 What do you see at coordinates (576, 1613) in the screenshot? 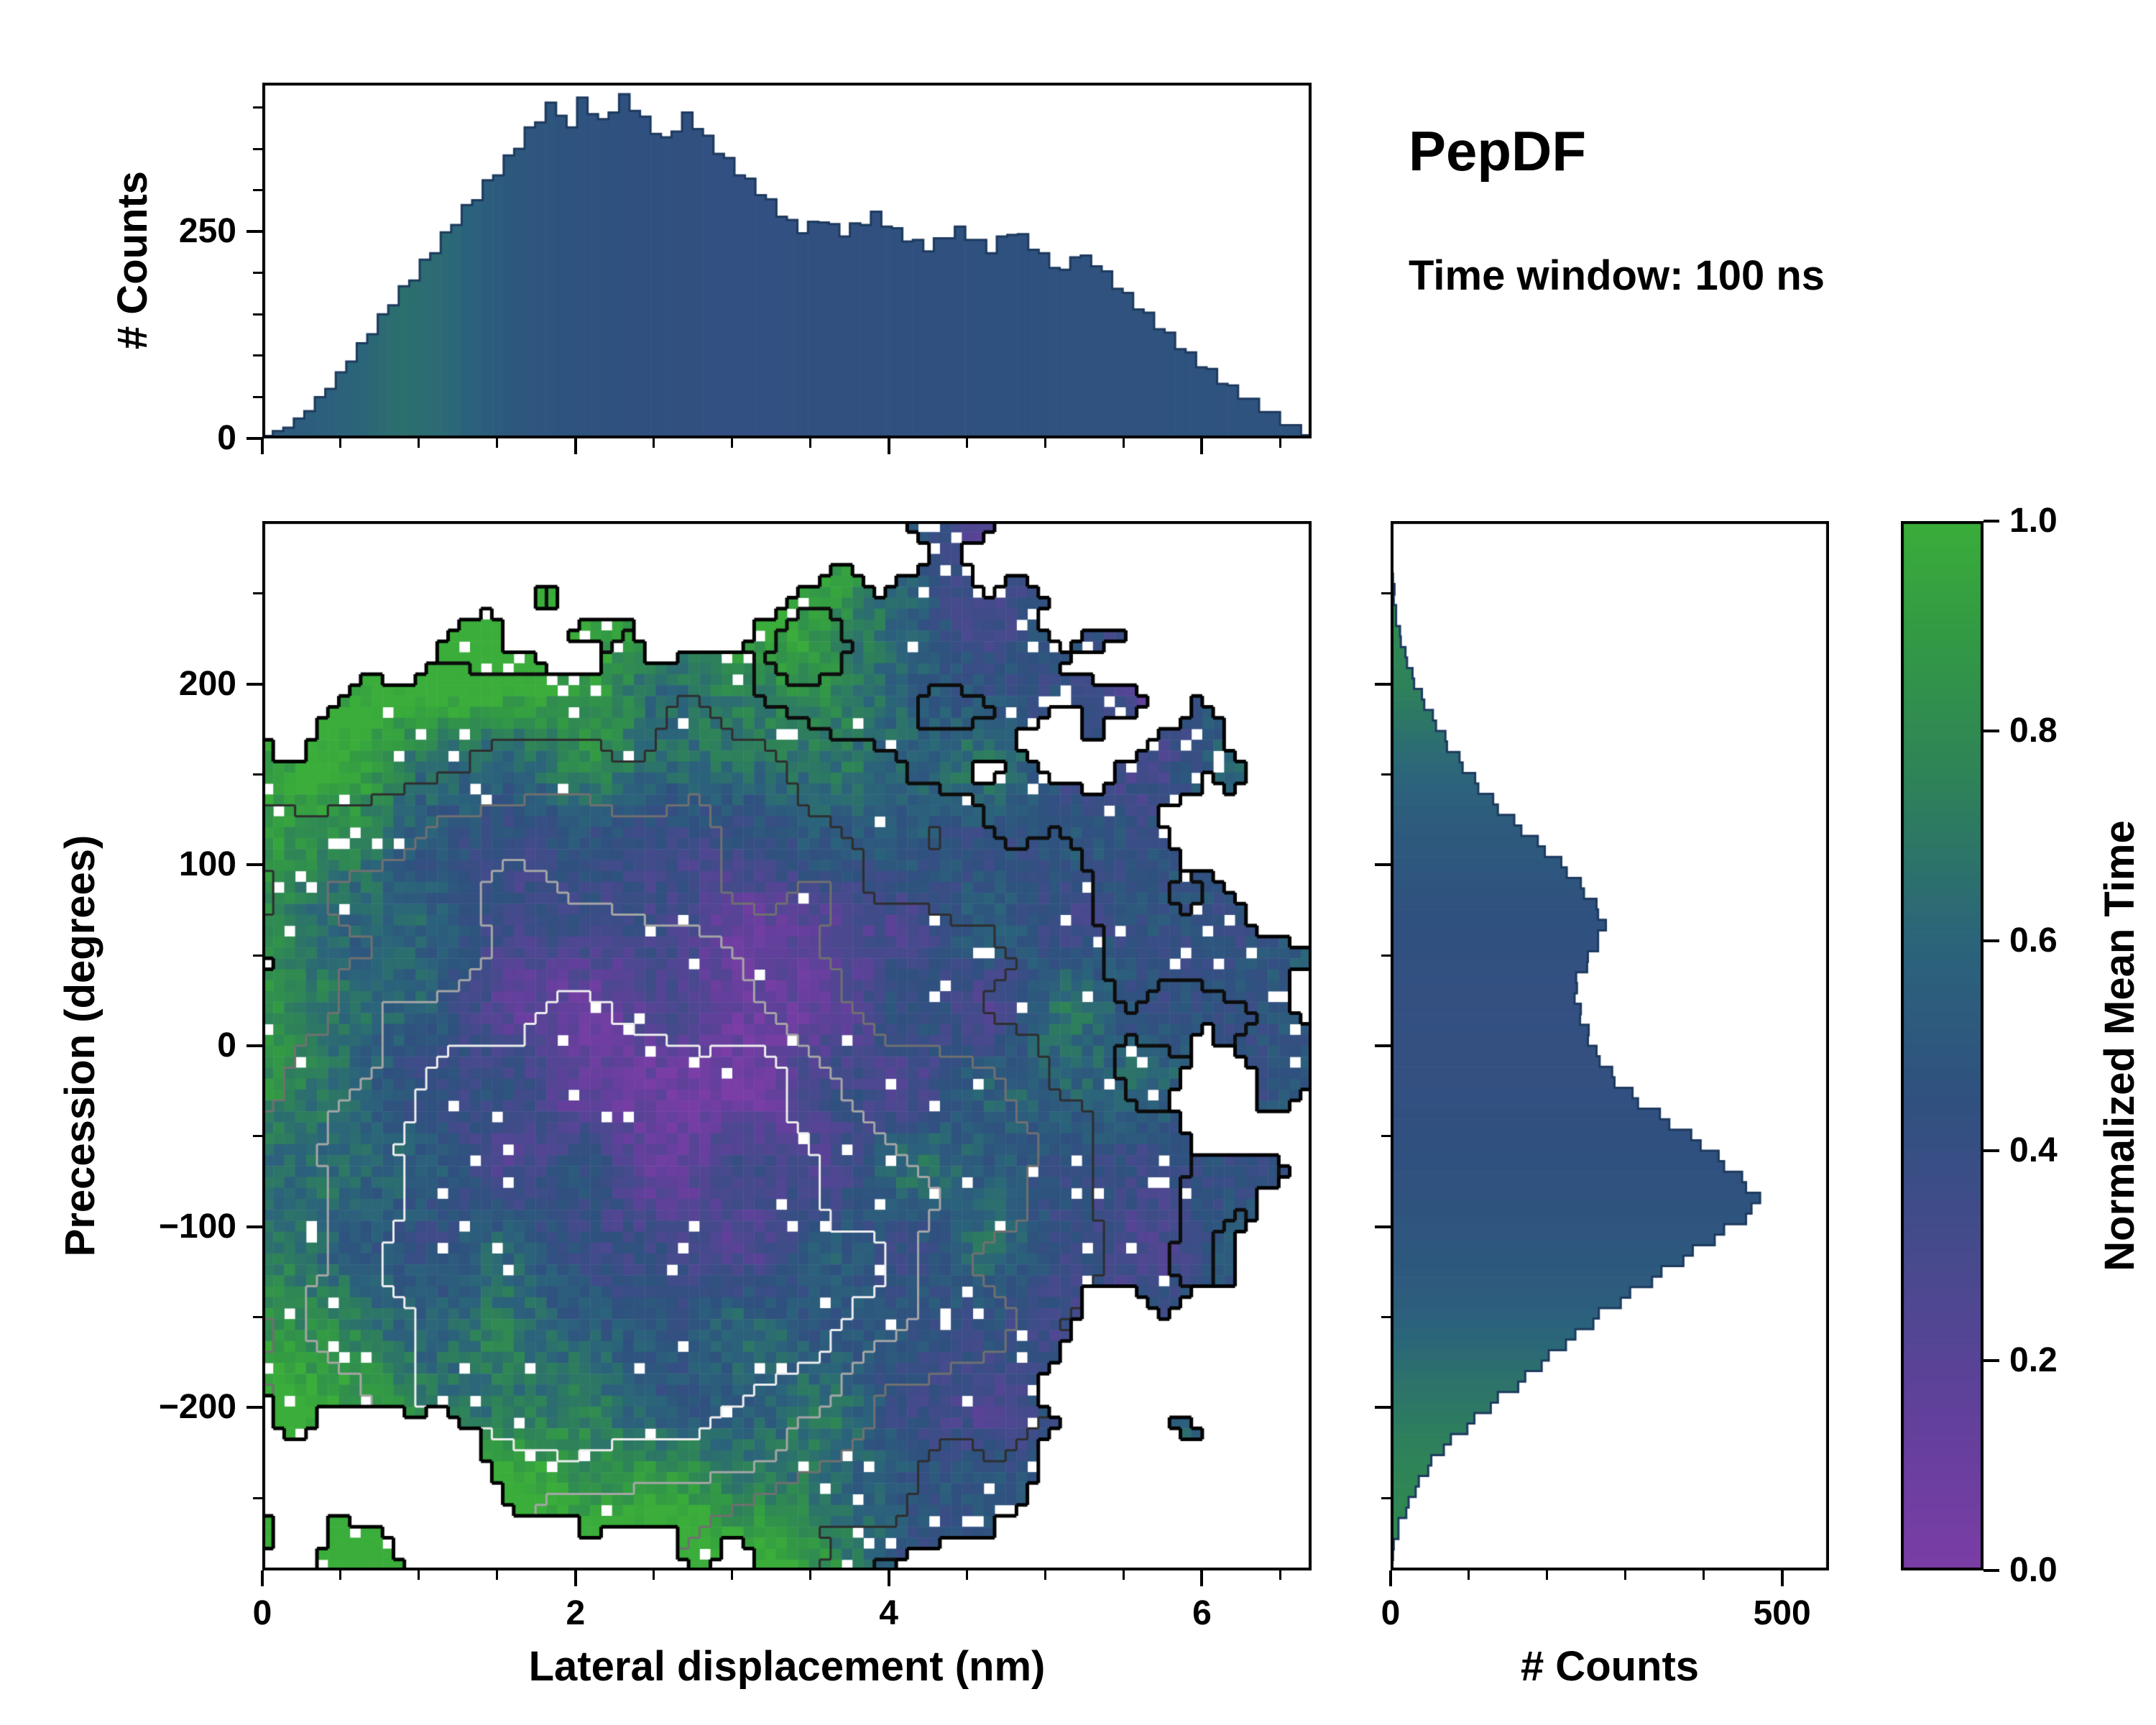
I see `tick-label: 2` at bounding box center [576, 1613].